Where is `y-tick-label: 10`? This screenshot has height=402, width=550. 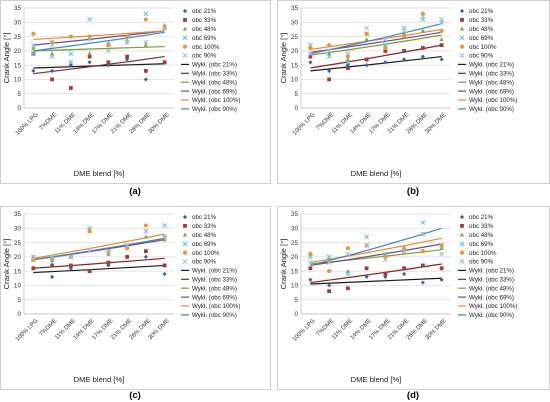 y-tick-label: 10 is located at coordinates (18, 286).